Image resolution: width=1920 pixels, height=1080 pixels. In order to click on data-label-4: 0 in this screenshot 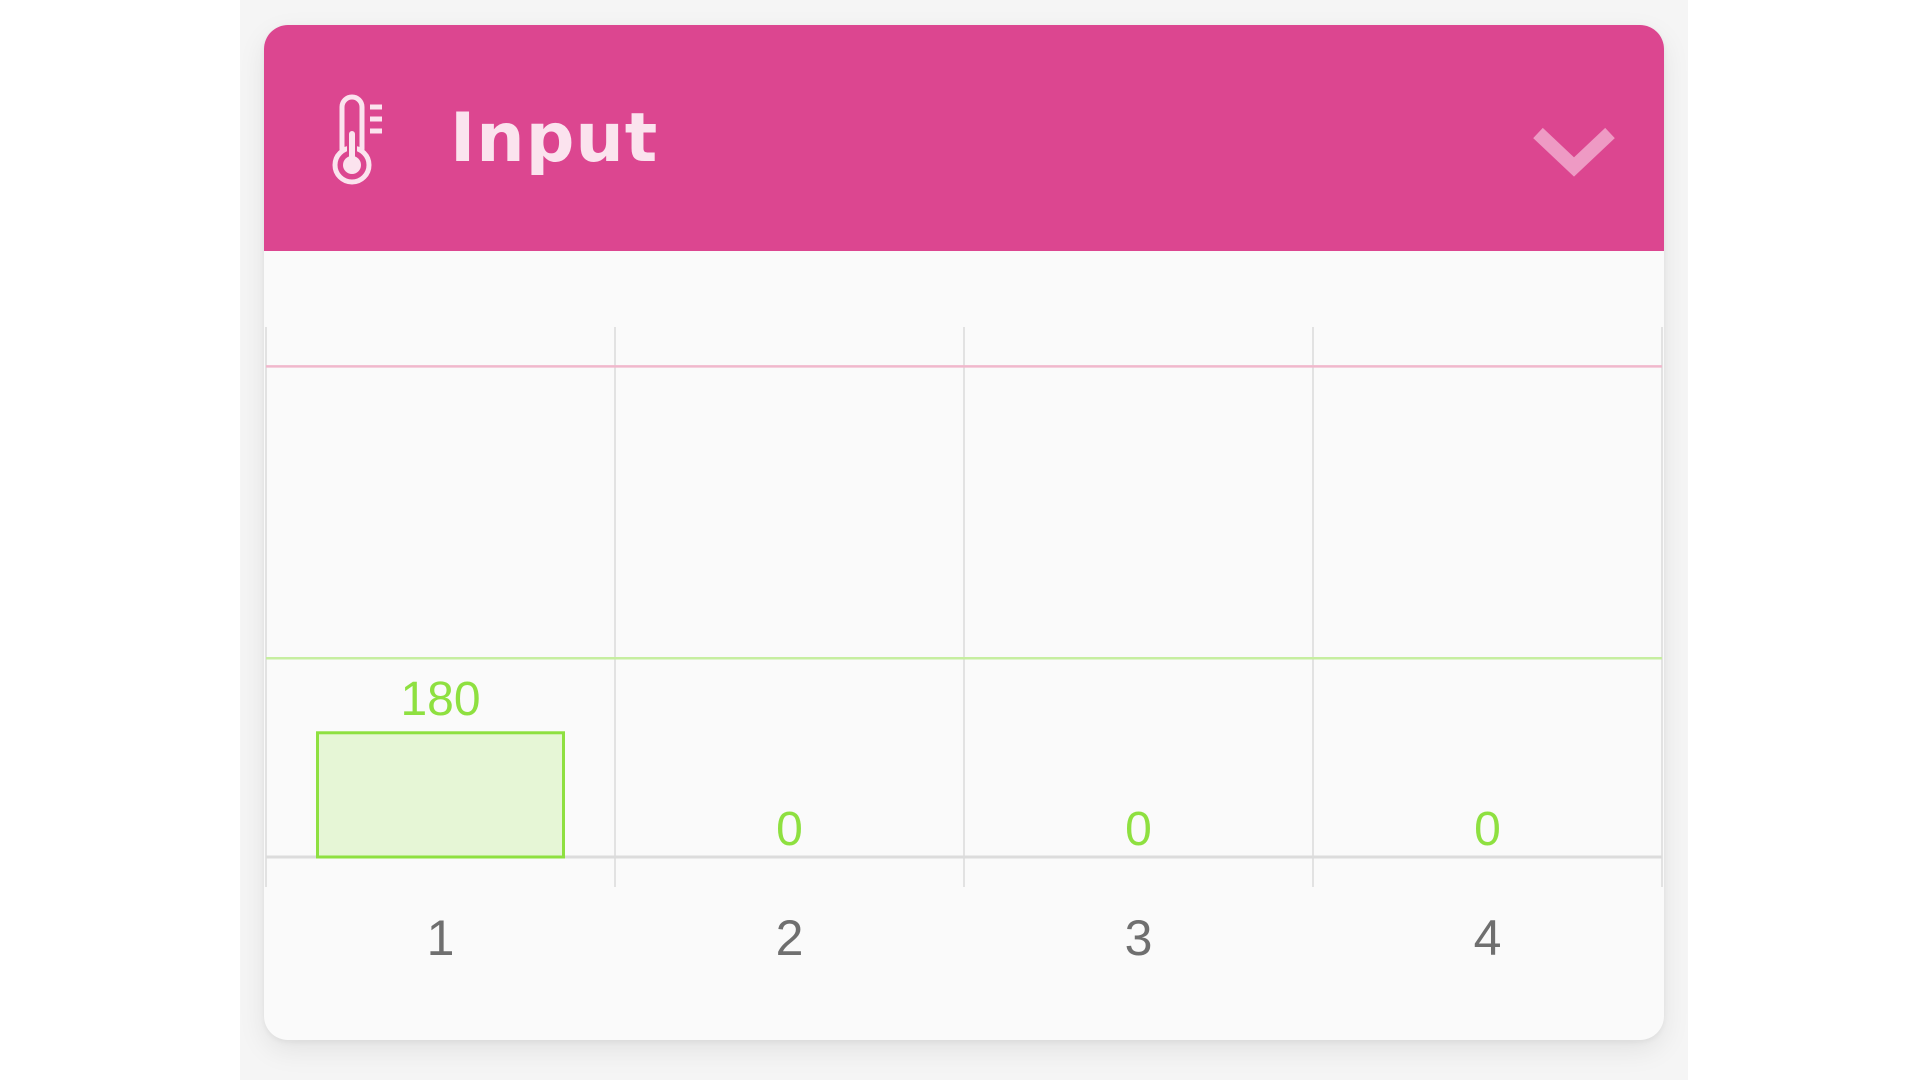, I will do `click(1487, 829)`.